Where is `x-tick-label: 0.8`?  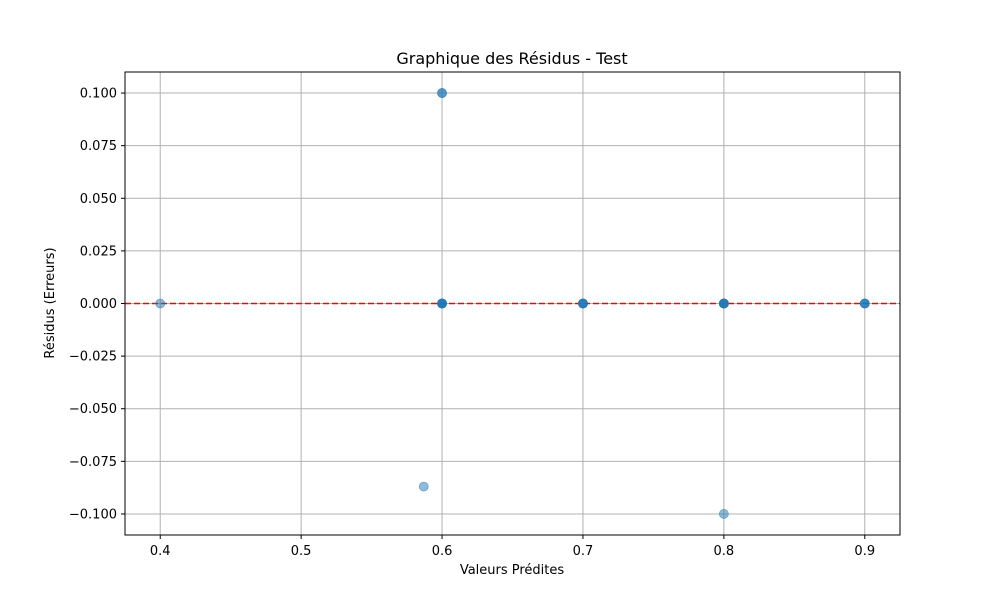 x-tick-label: 0.8 is located at coordinates (724, 551).